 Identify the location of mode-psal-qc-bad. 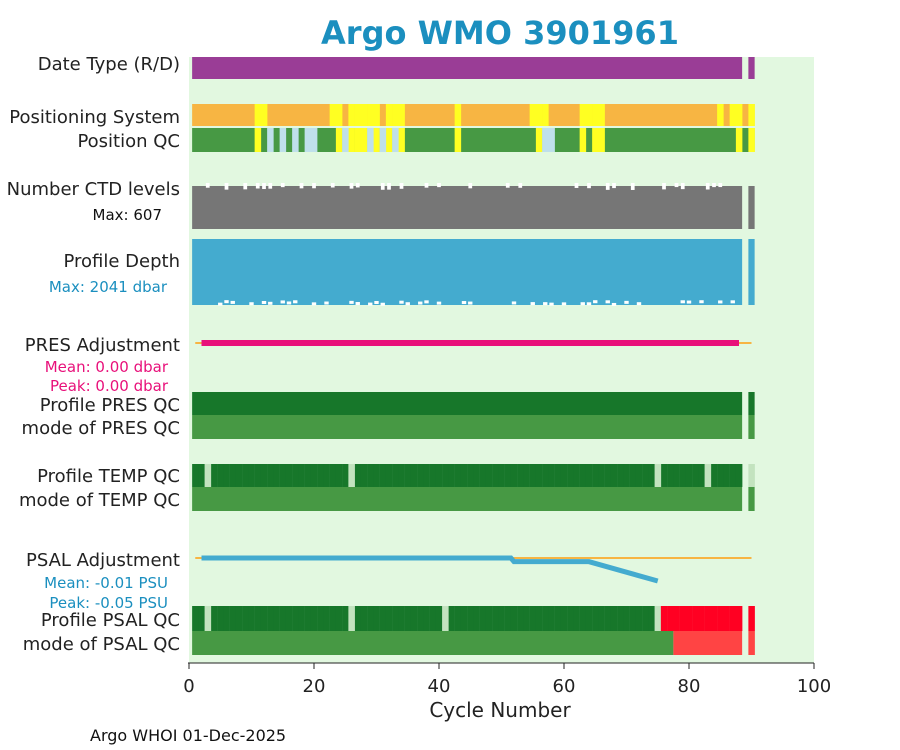
(708, 643).